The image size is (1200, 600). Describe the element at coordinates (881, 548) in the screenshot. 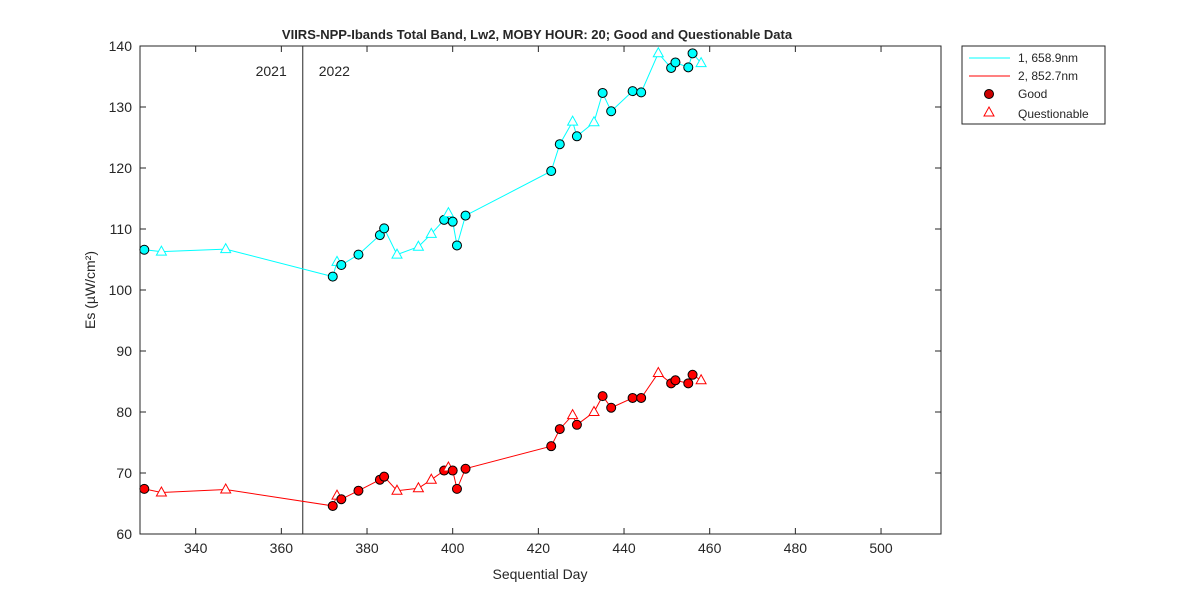

I see `x-tick-label: 500` at that location.